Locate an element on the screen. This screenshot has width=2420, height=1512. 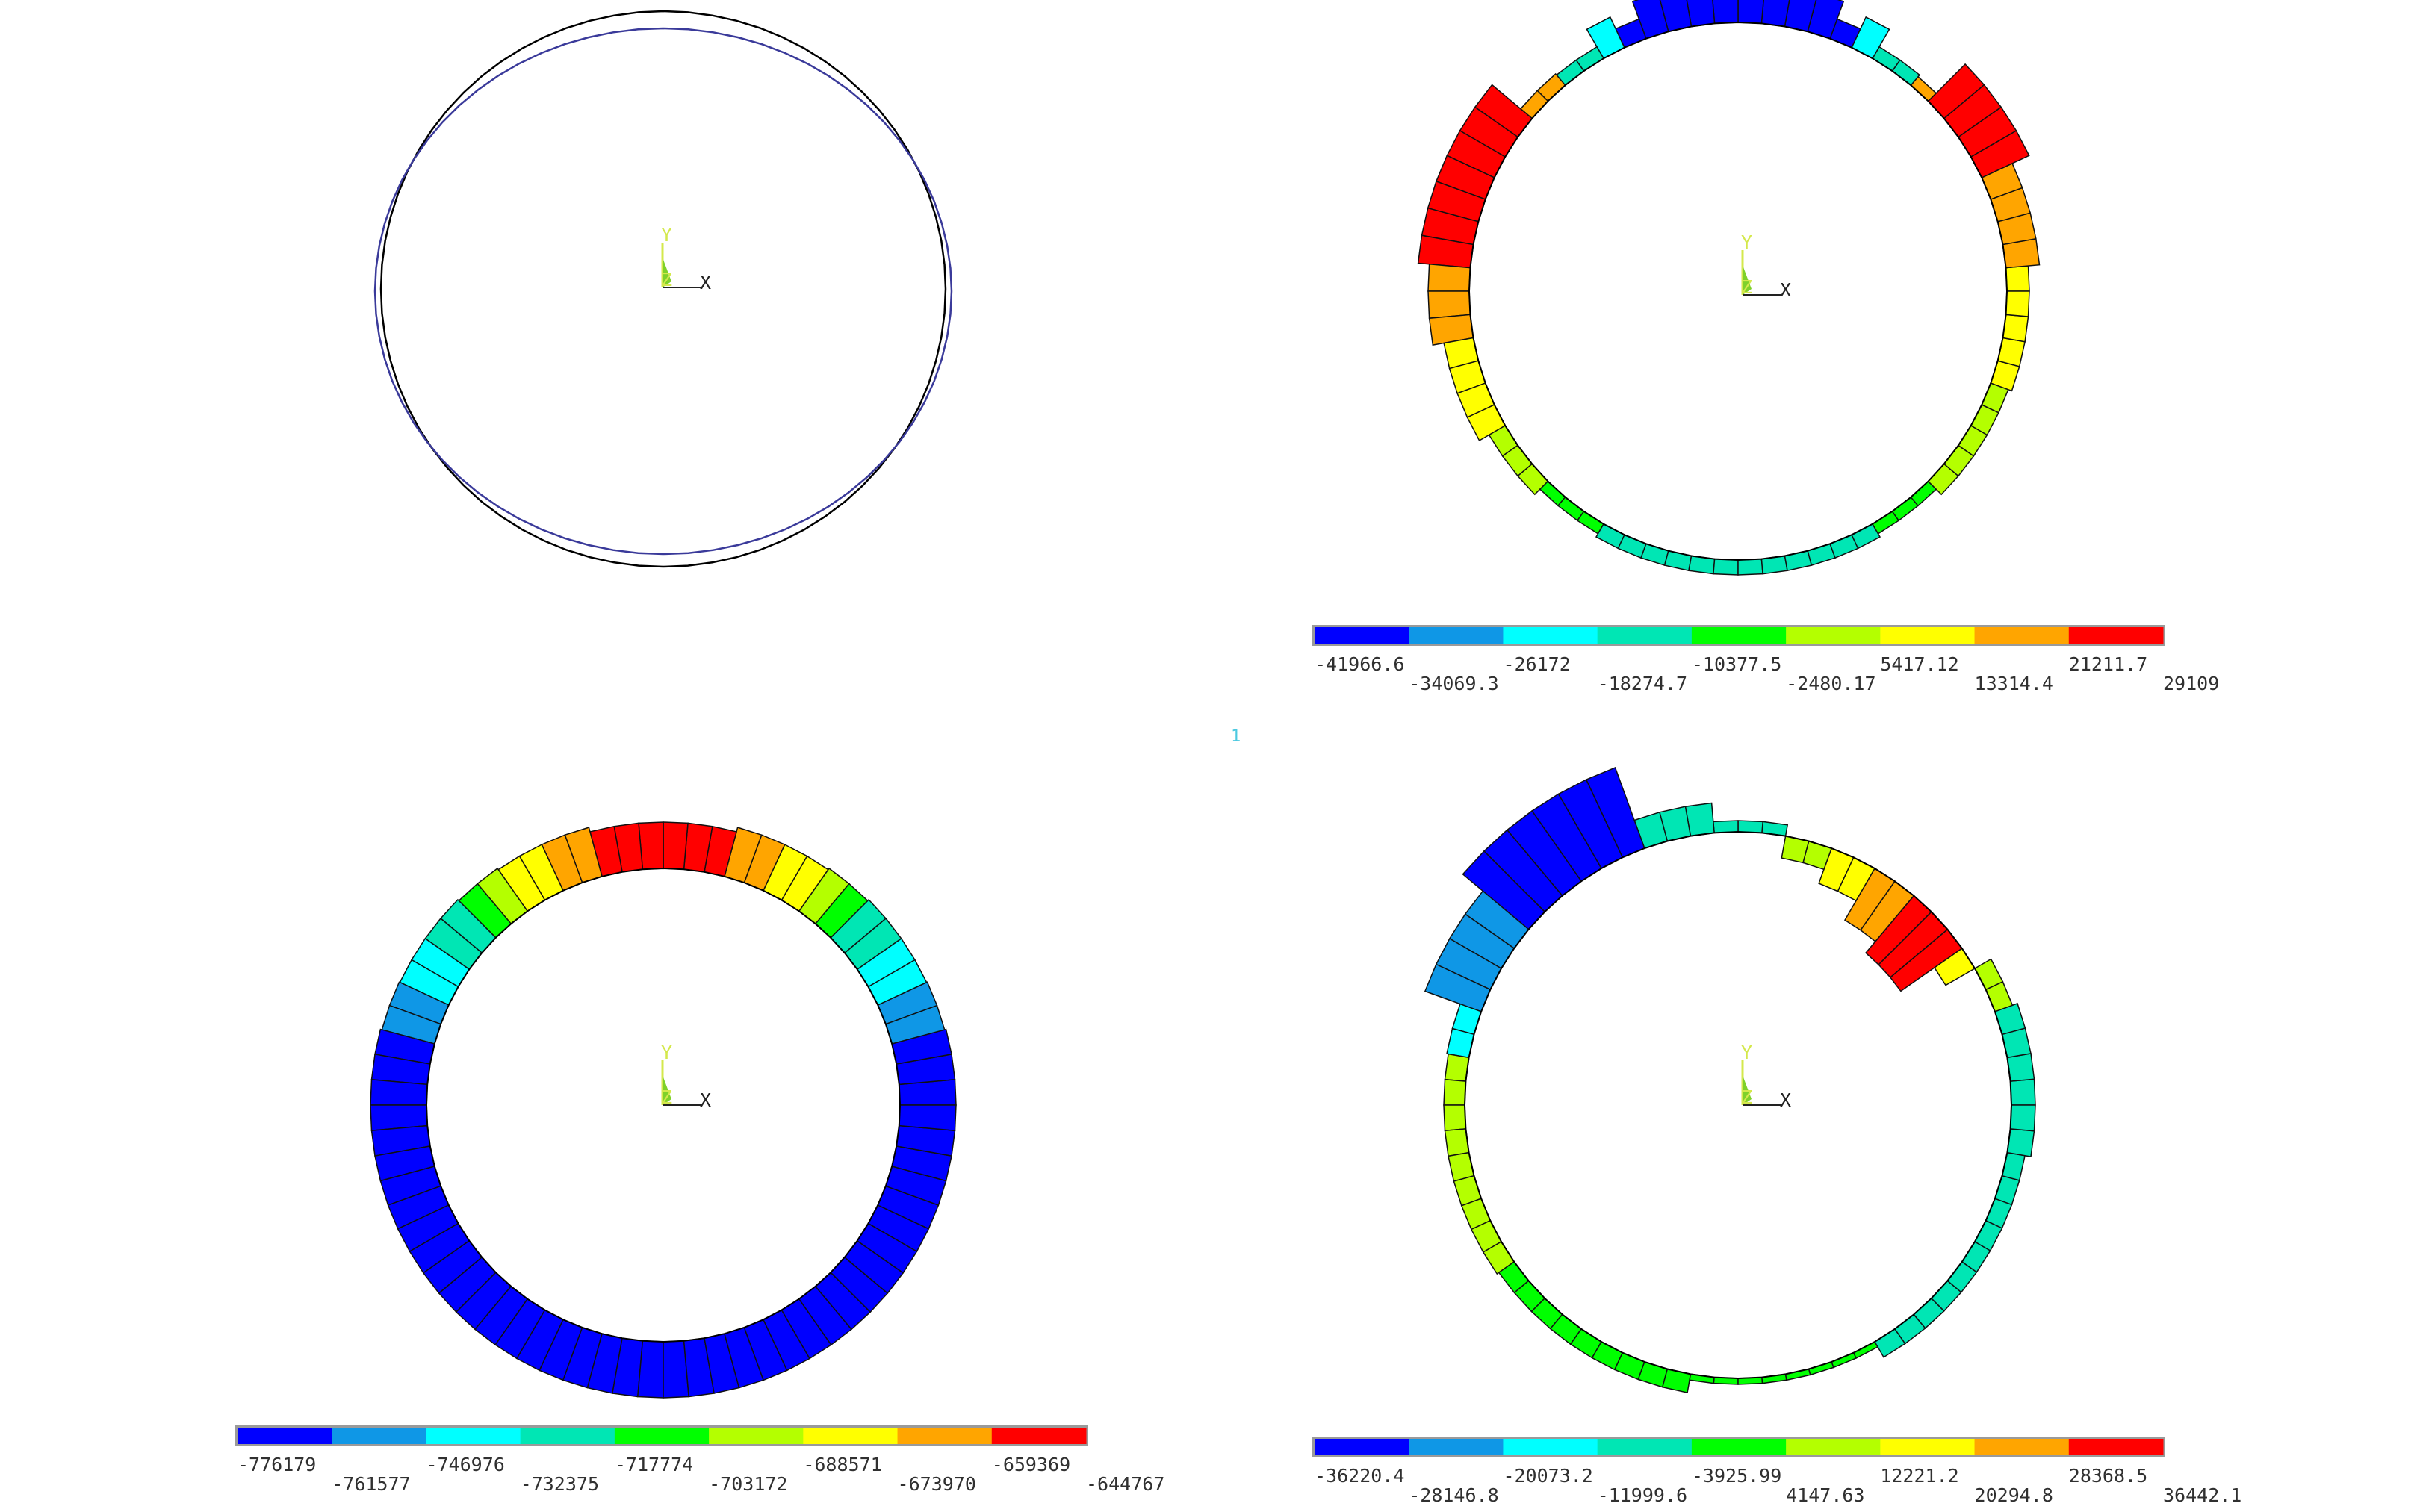
legend-value-label: -28146.8 is located at coordinates (1453, 1495).